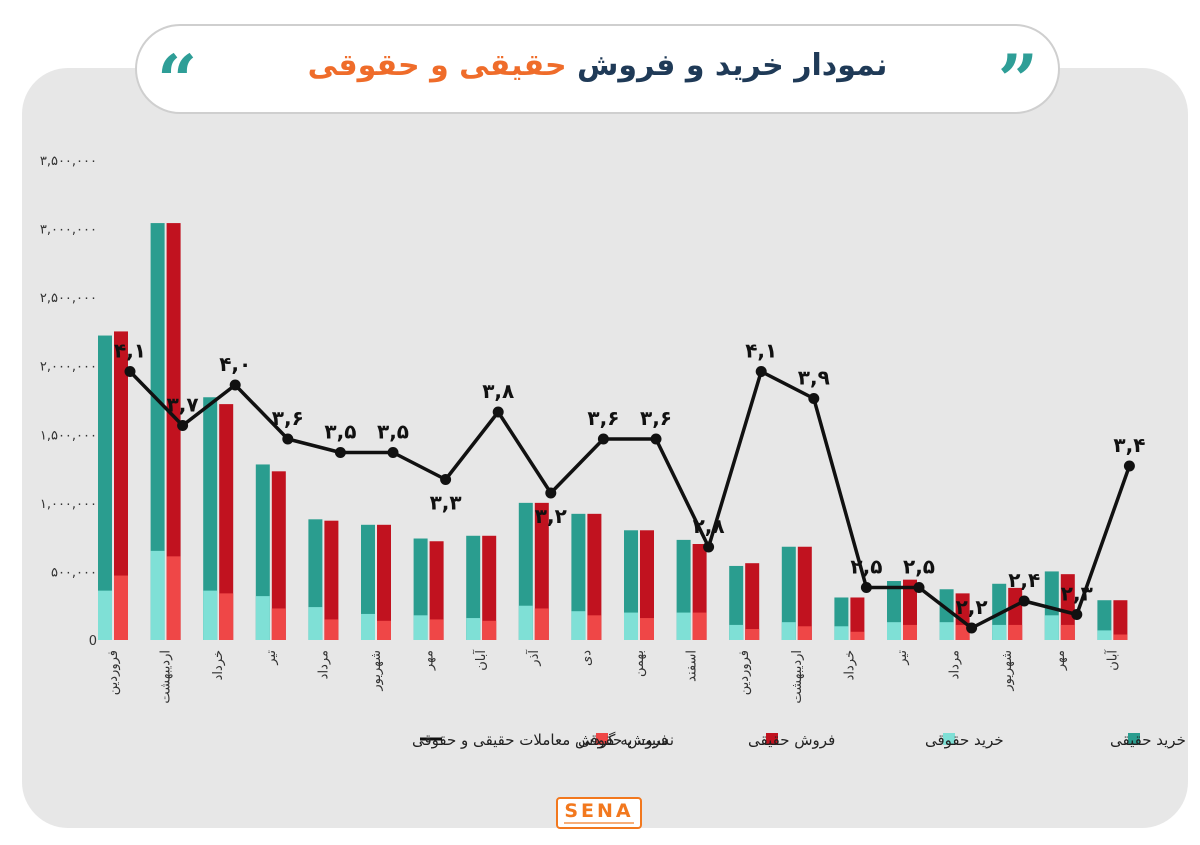  Describe the element at coordinates (849, 665) in the screenshot. I see `x-tick-label: خرداد` at that location.